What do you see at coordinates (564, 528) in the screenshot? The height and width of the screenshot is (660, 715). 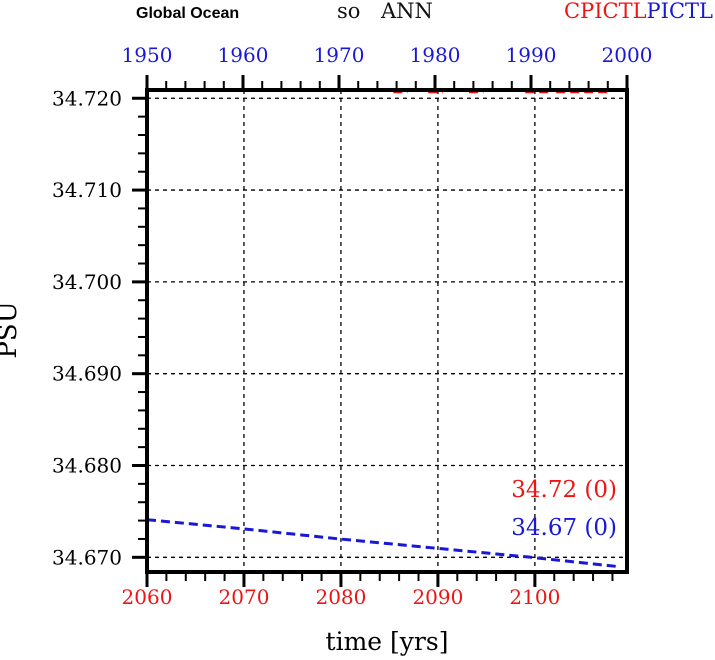 I see `series-mean-annotation-pictl: 34.67 (0)` at bounding box center [564, 528].